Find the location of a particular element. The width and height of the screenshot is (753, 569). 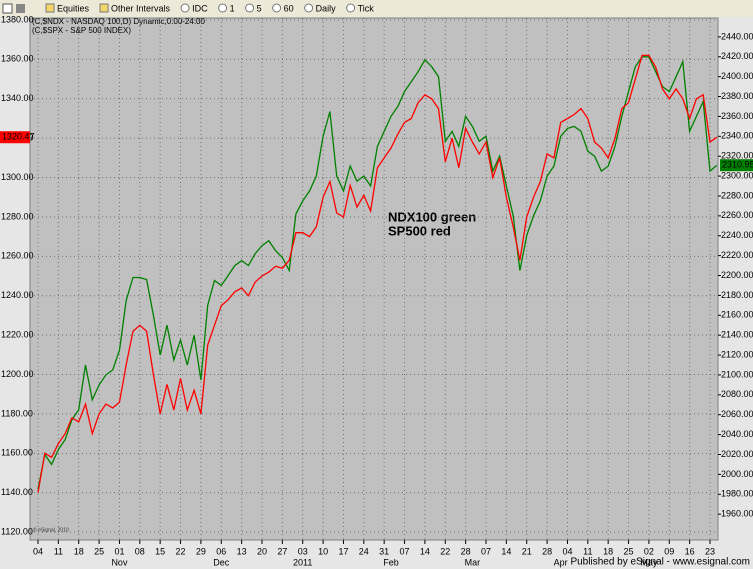

y2-tick-label: 2260.00 is located at coordinates (737, 215).